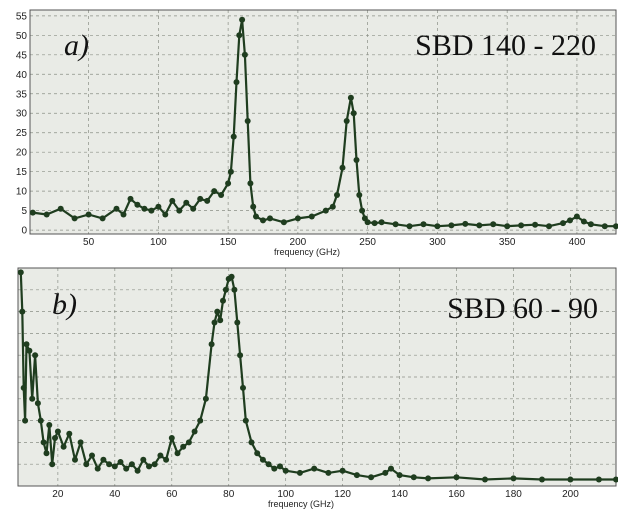  I want to click on y-tick-label: 20, so click(22, 153).